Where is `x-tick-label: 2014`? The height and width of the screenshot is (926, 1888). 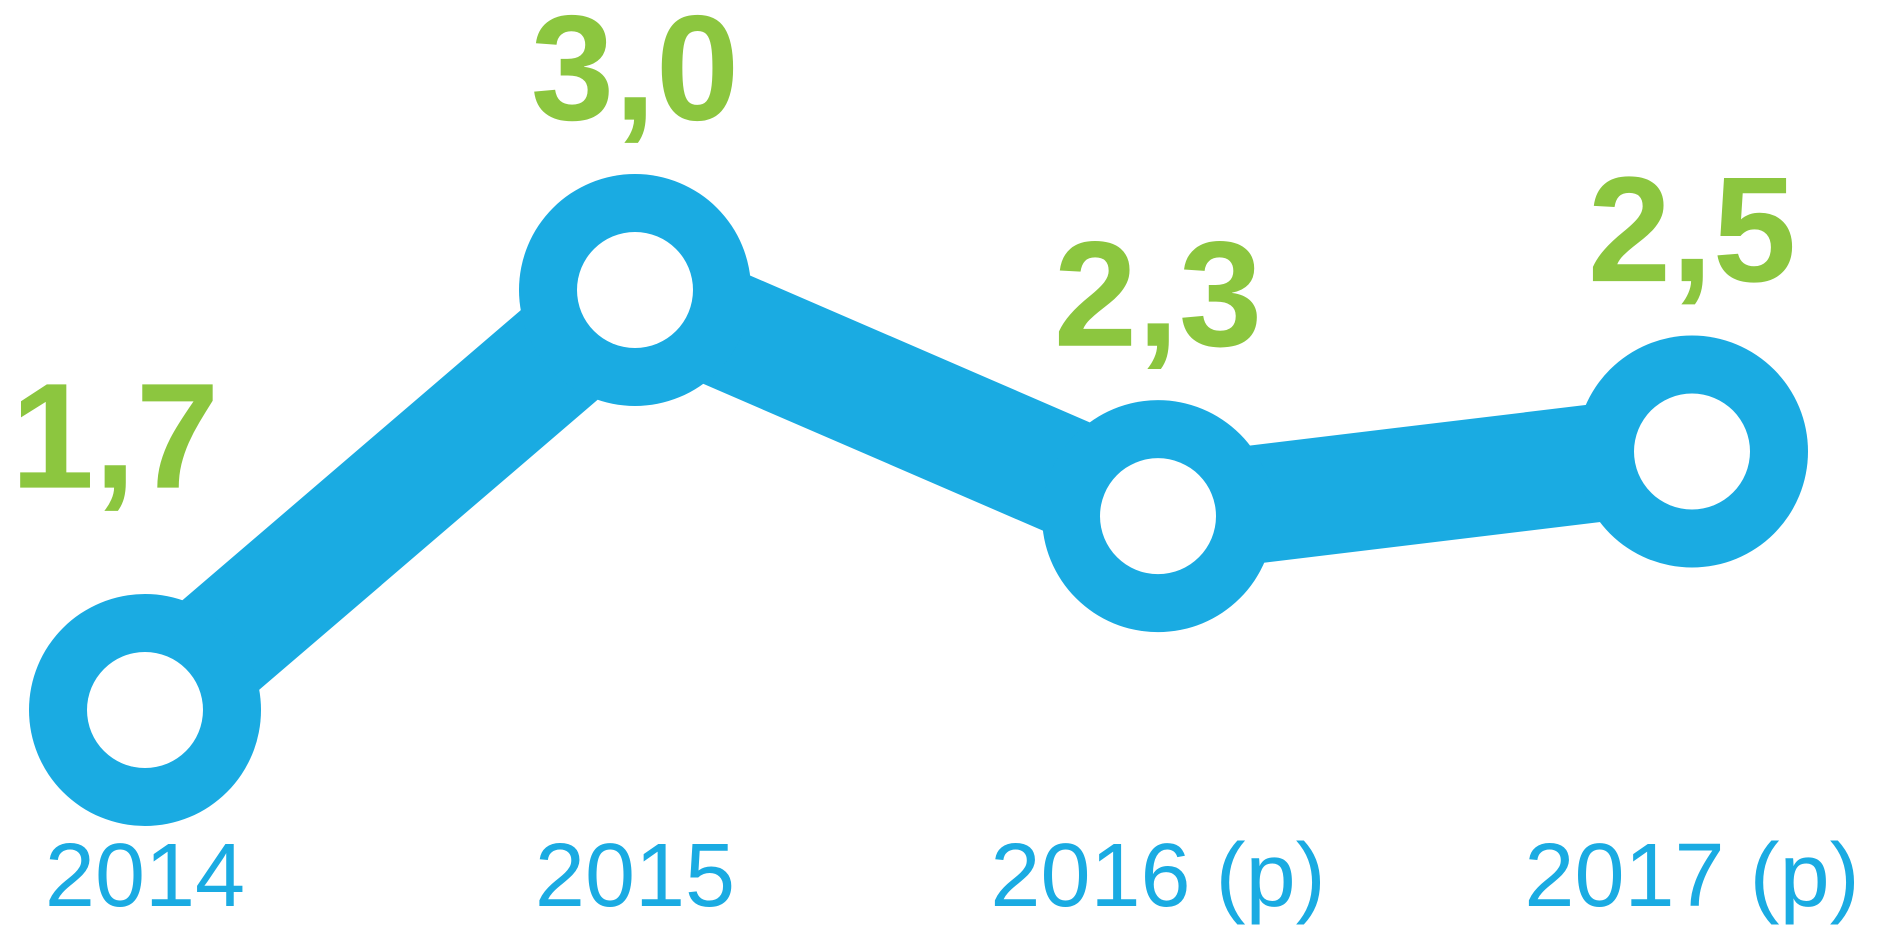 x-tick-label: 2014 is located at coordinates (145, 876).